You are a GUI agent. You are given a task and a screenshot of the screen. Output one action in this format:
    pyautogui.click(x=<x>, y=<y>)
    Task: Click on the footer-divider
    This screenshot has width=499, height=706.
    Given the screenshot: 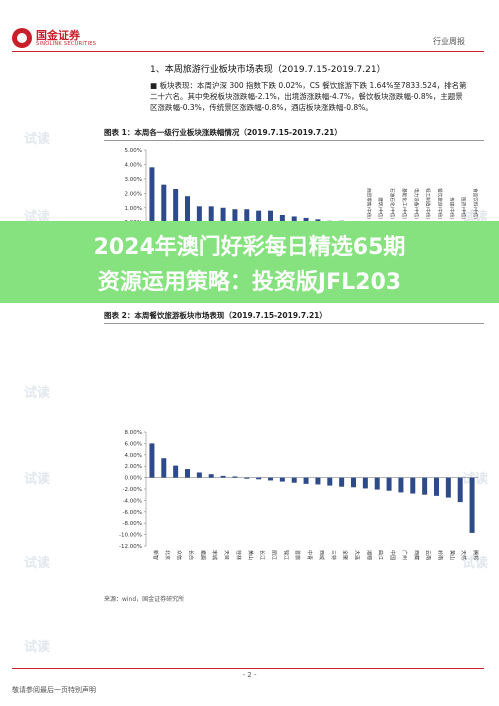 What is the action you would take?
    pyautogui.click(x=248, y=668)
    